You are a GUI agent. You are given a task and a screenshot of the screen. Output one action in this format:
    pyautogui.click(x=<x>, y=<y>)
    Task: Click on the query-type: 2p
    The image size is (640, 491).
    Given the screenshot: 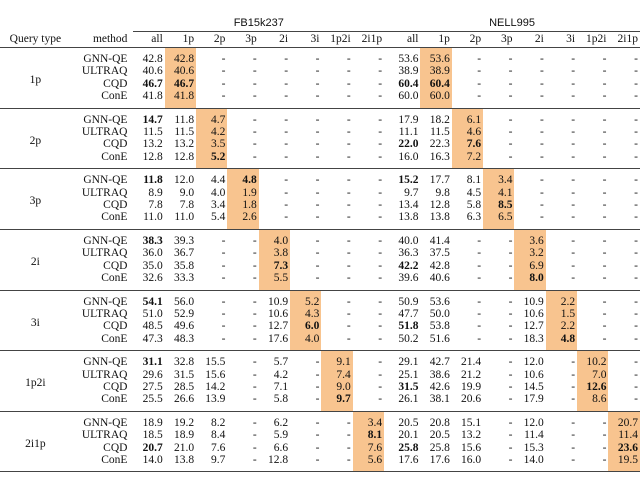 What is the action you would take?
    pyautogui.click(x=35, y=138)
    